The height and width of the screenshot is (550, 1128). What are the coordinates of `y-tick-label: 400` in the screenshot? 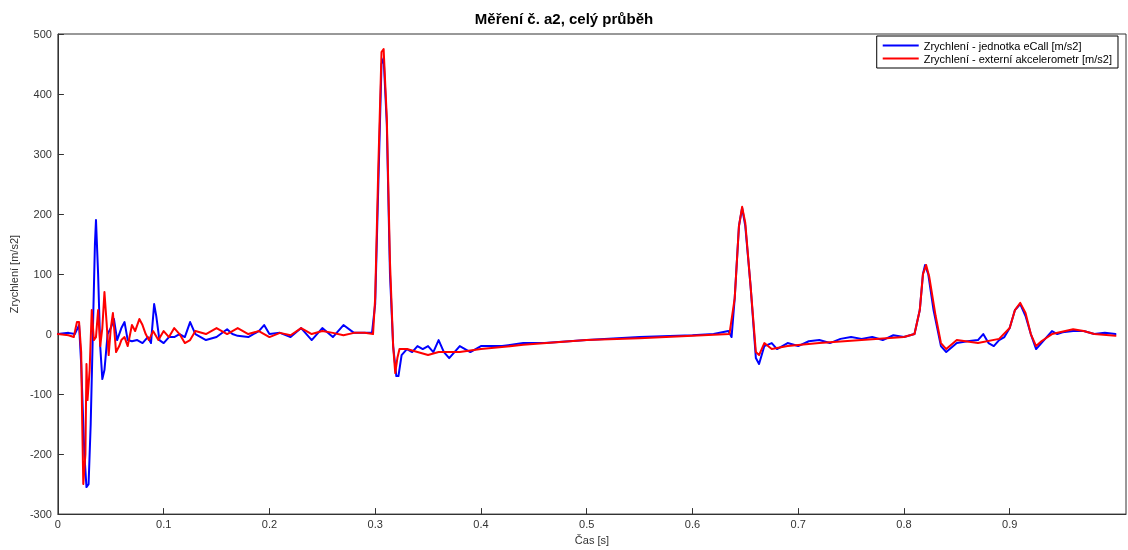 It's located at (42, 94).